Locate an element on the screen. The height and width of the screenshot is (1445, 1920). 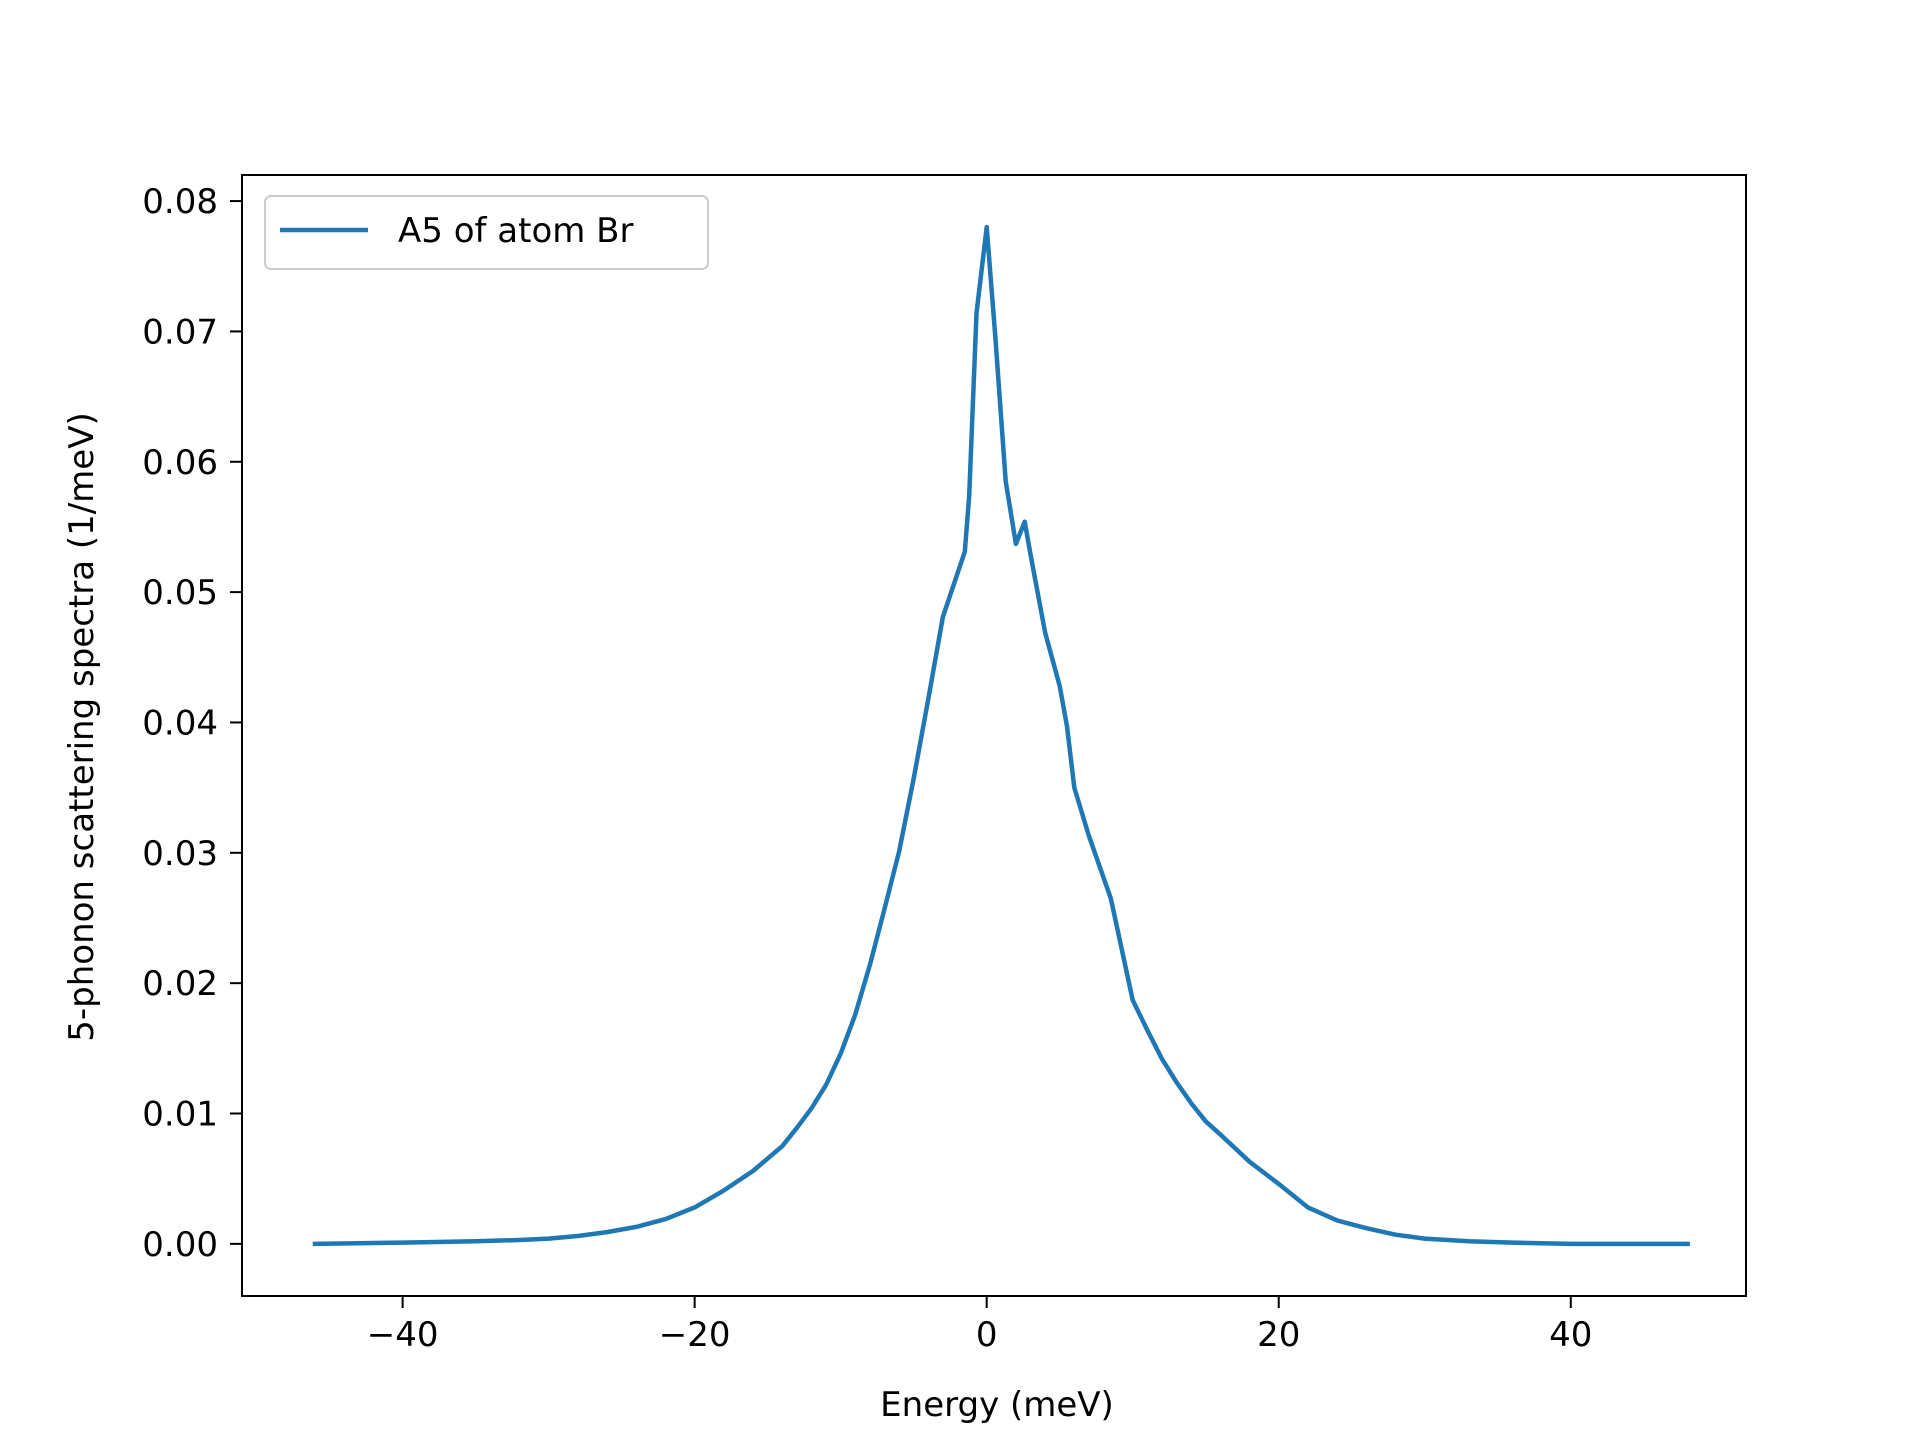
y-tick-label: 0.08 is located at coordinates (180, 202).